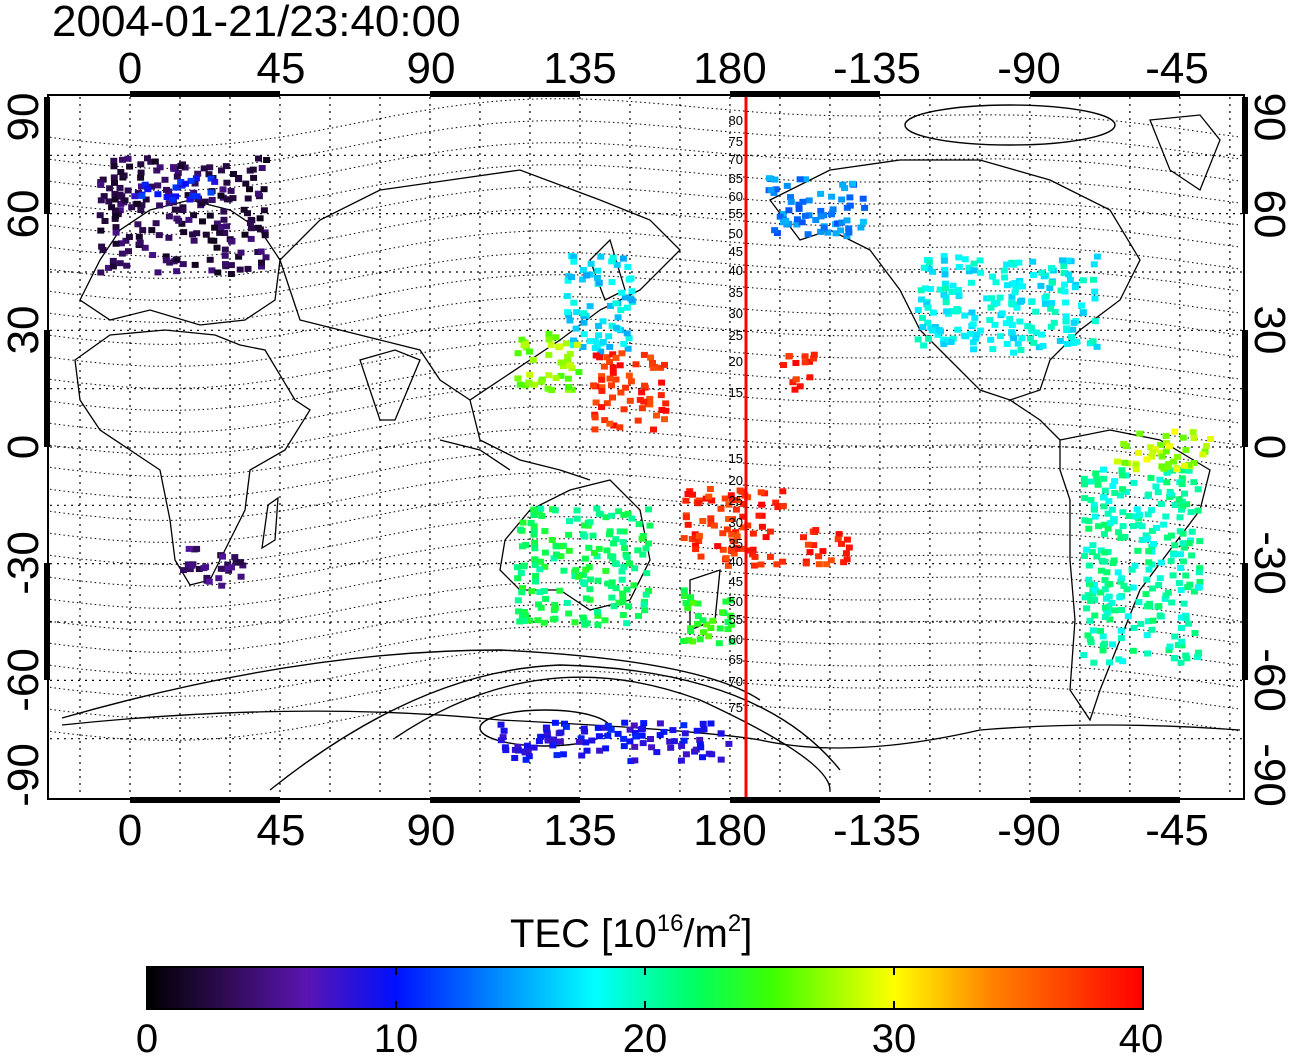 The height and width of the screenshot is (1057, 1292). What do you see at coordinates (256, 23) in the screenshot?
I see `map-title: 2004-01-21/23:40:00` at bounding box center [256, 23].